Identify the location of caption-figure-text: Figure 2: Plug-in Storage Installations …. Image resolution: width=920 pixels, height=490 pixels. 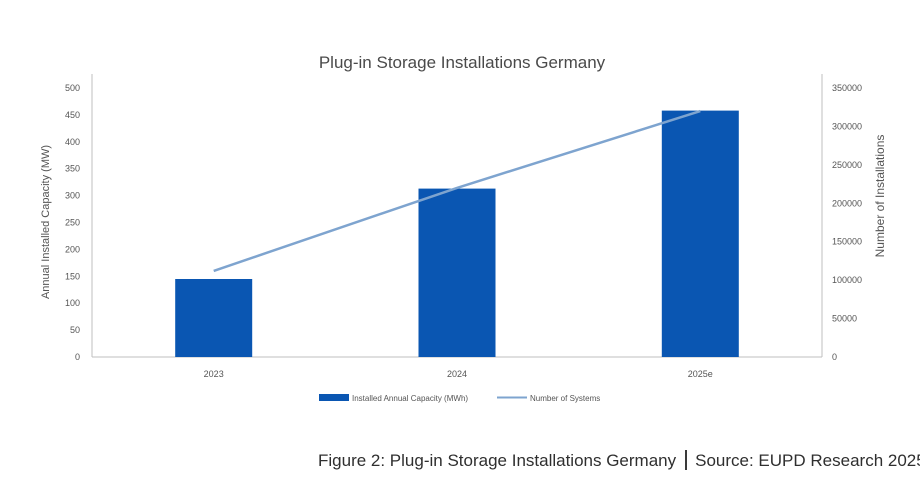
(497, 460).